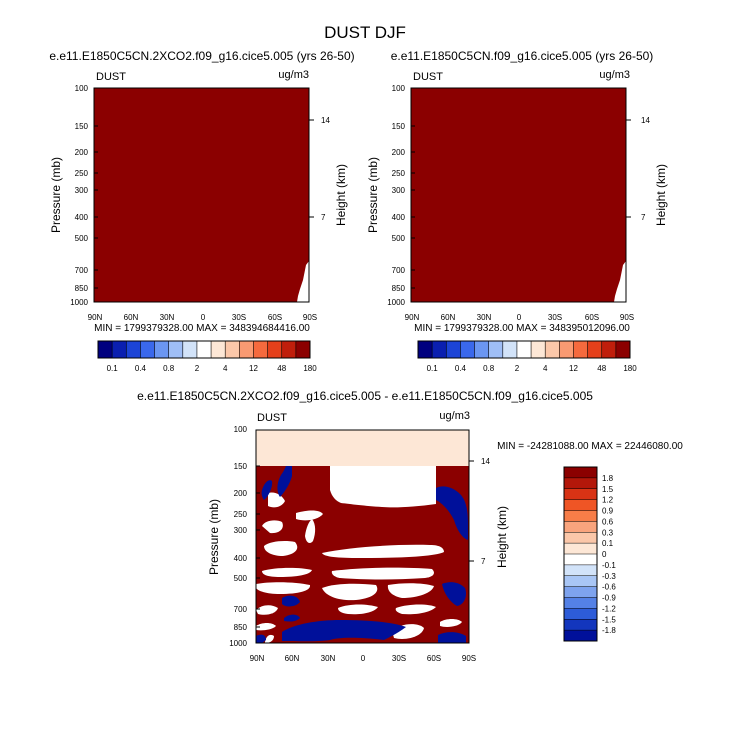 This screenshot has height=734, width=730. Describe the element at coordinates (609, 576) in the screenshot. I see `colorbar-label: -0.3` at that location.